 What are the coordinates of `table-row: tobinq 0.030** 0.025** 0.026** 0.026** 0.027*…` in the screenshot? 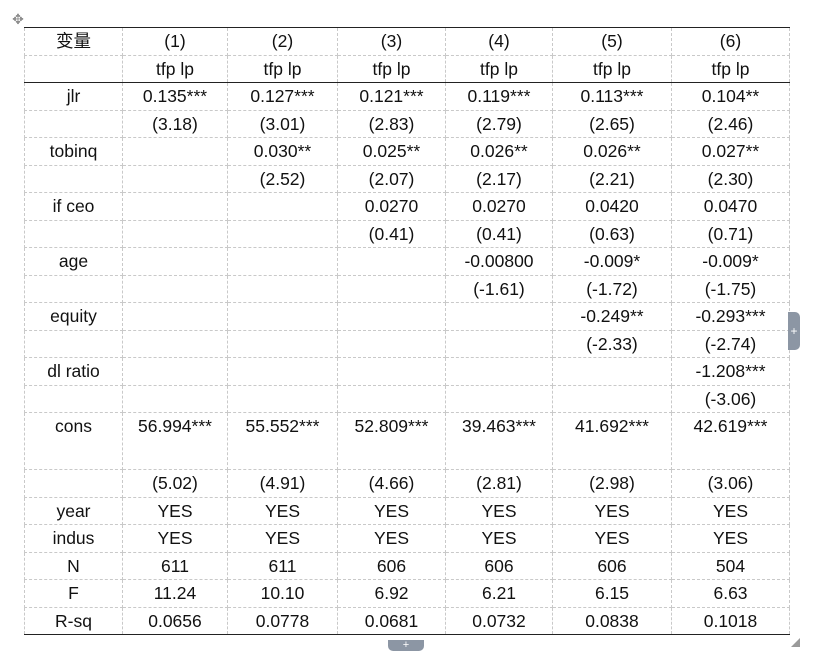 It's located at (407, 151).